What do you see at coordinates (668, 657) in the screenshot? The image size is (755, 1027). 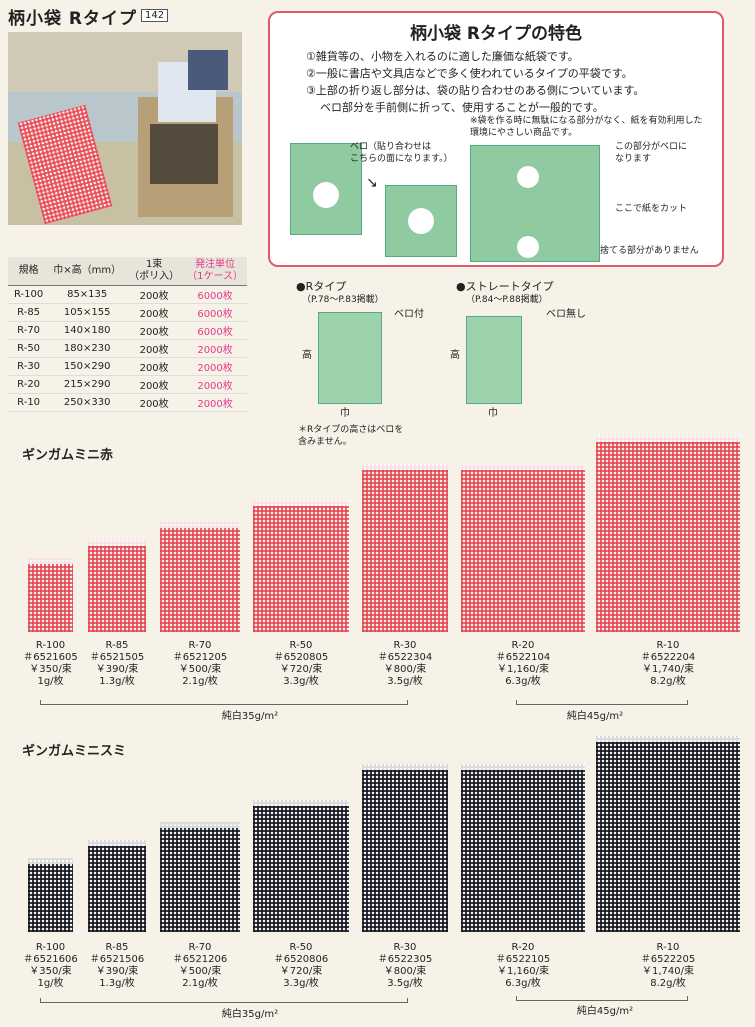 I see `product-code: ＃6522204` at bounding box center [668, 657].